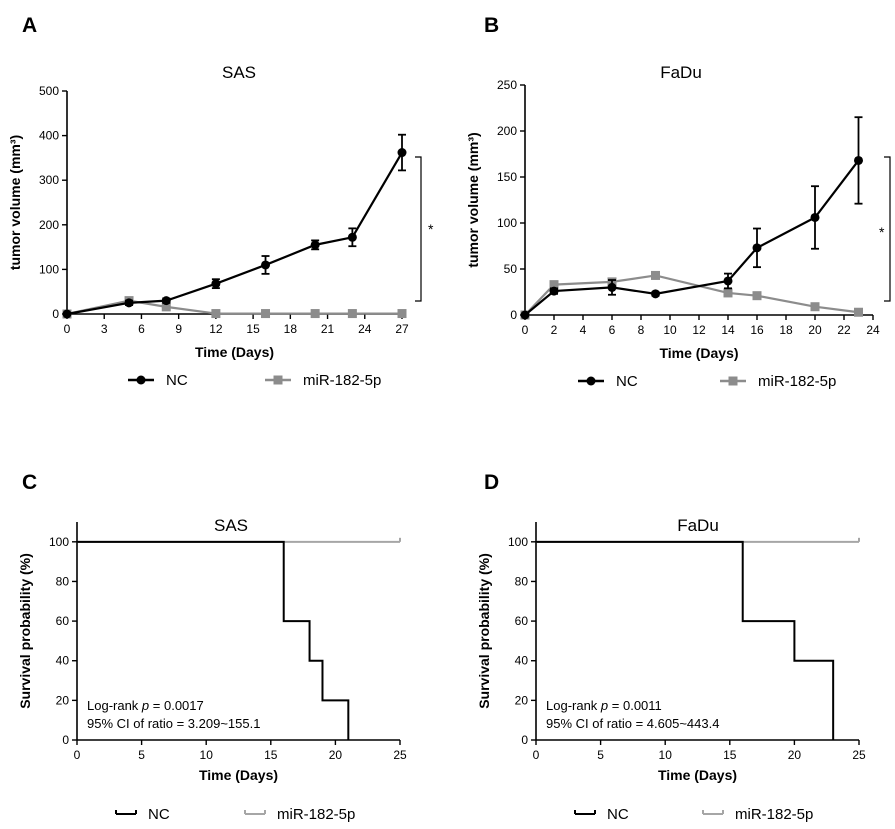 The image size is (895, 829). I want to click on y-tick-label: 250, so click(507, 85).